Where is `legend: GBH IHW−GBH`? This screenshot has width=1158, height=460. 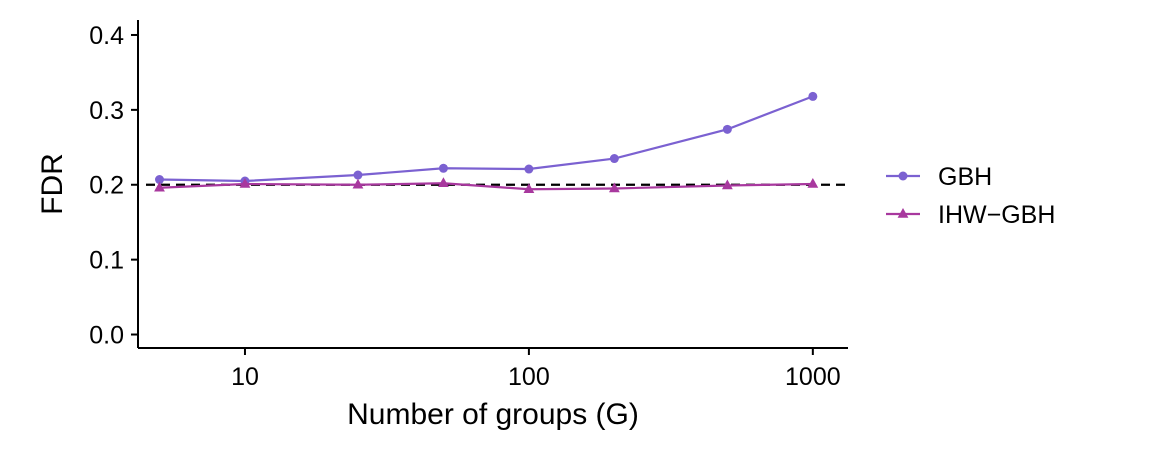
legend: GBH IHW−GBH is located at coordinates (970, 196).